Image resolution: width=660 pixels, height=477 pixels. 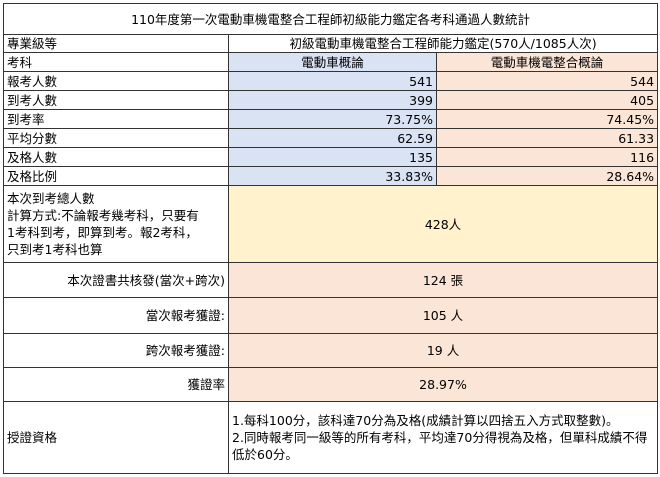 I want to click on level-value: 初級電動車機電整合工程師能力鑑定(570人/1085人次), so click(x=443, y=43).